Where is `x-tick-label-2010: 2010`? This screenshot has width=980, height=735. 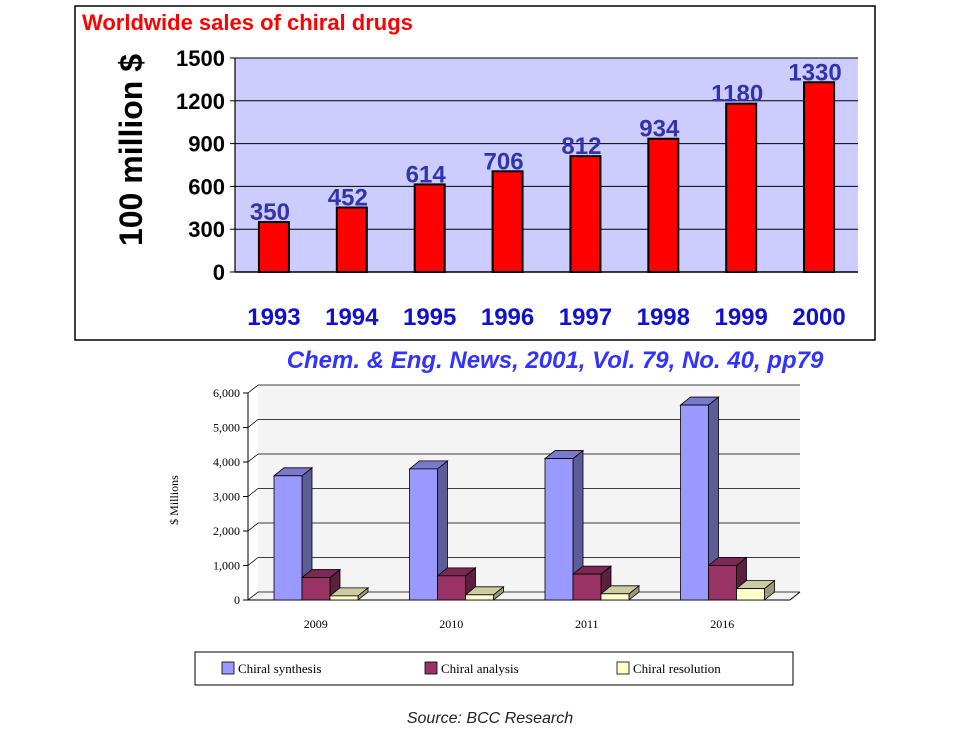
x-tick-label-2010: 2010 is located at coordinates (451, 624).